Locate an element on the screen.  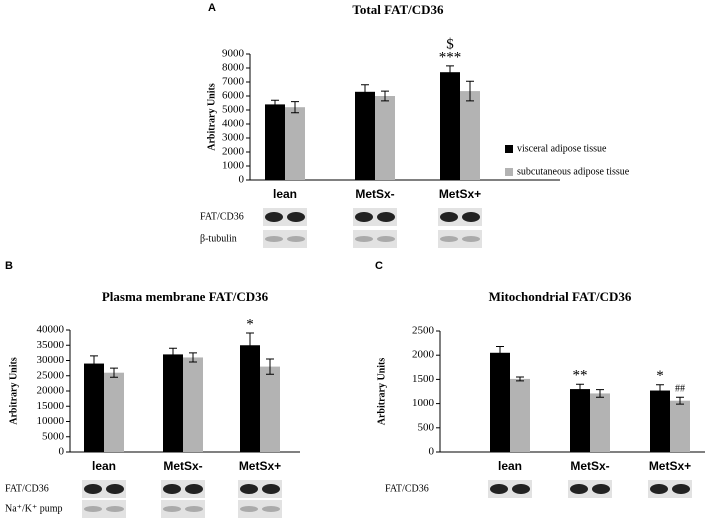
panel-label: B is located at coordinates (9, 266).